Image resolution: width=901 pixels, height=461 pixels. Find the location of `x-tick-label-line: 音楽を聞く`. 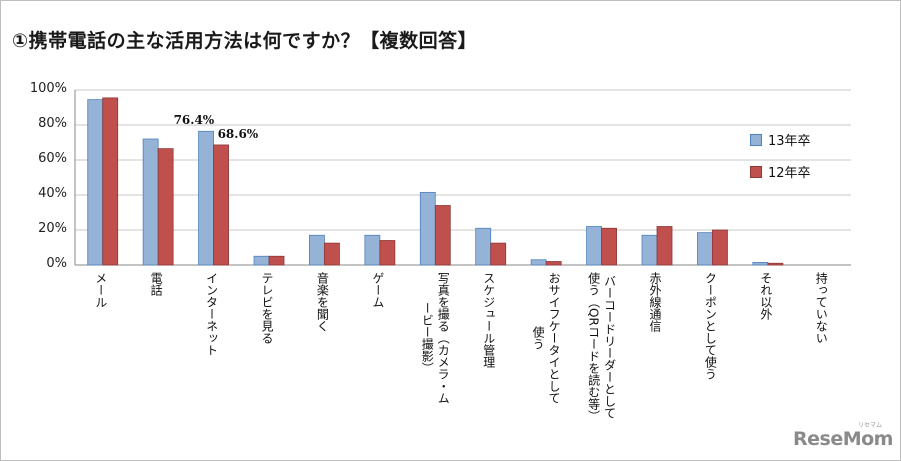

x-tick-label-line: 音楽を聞く is located at coordinates (322, 302).